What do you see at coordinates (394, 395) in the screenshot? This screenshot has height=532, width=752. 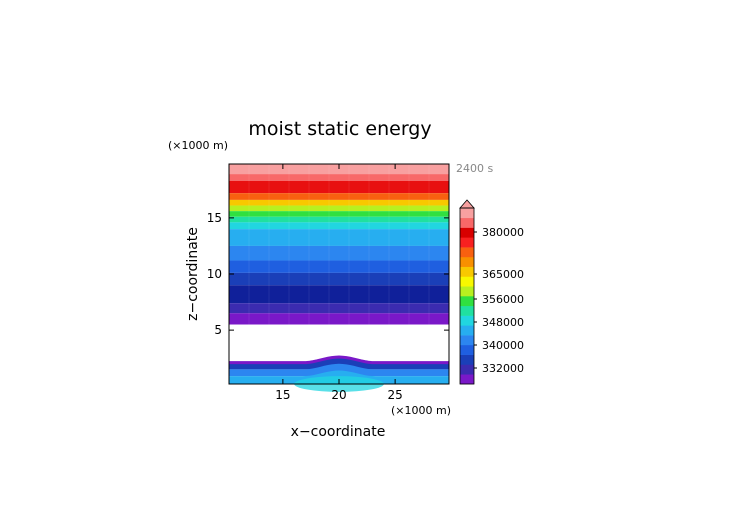 I see `x-tick-label: 25` at bounding box center [394, 395].